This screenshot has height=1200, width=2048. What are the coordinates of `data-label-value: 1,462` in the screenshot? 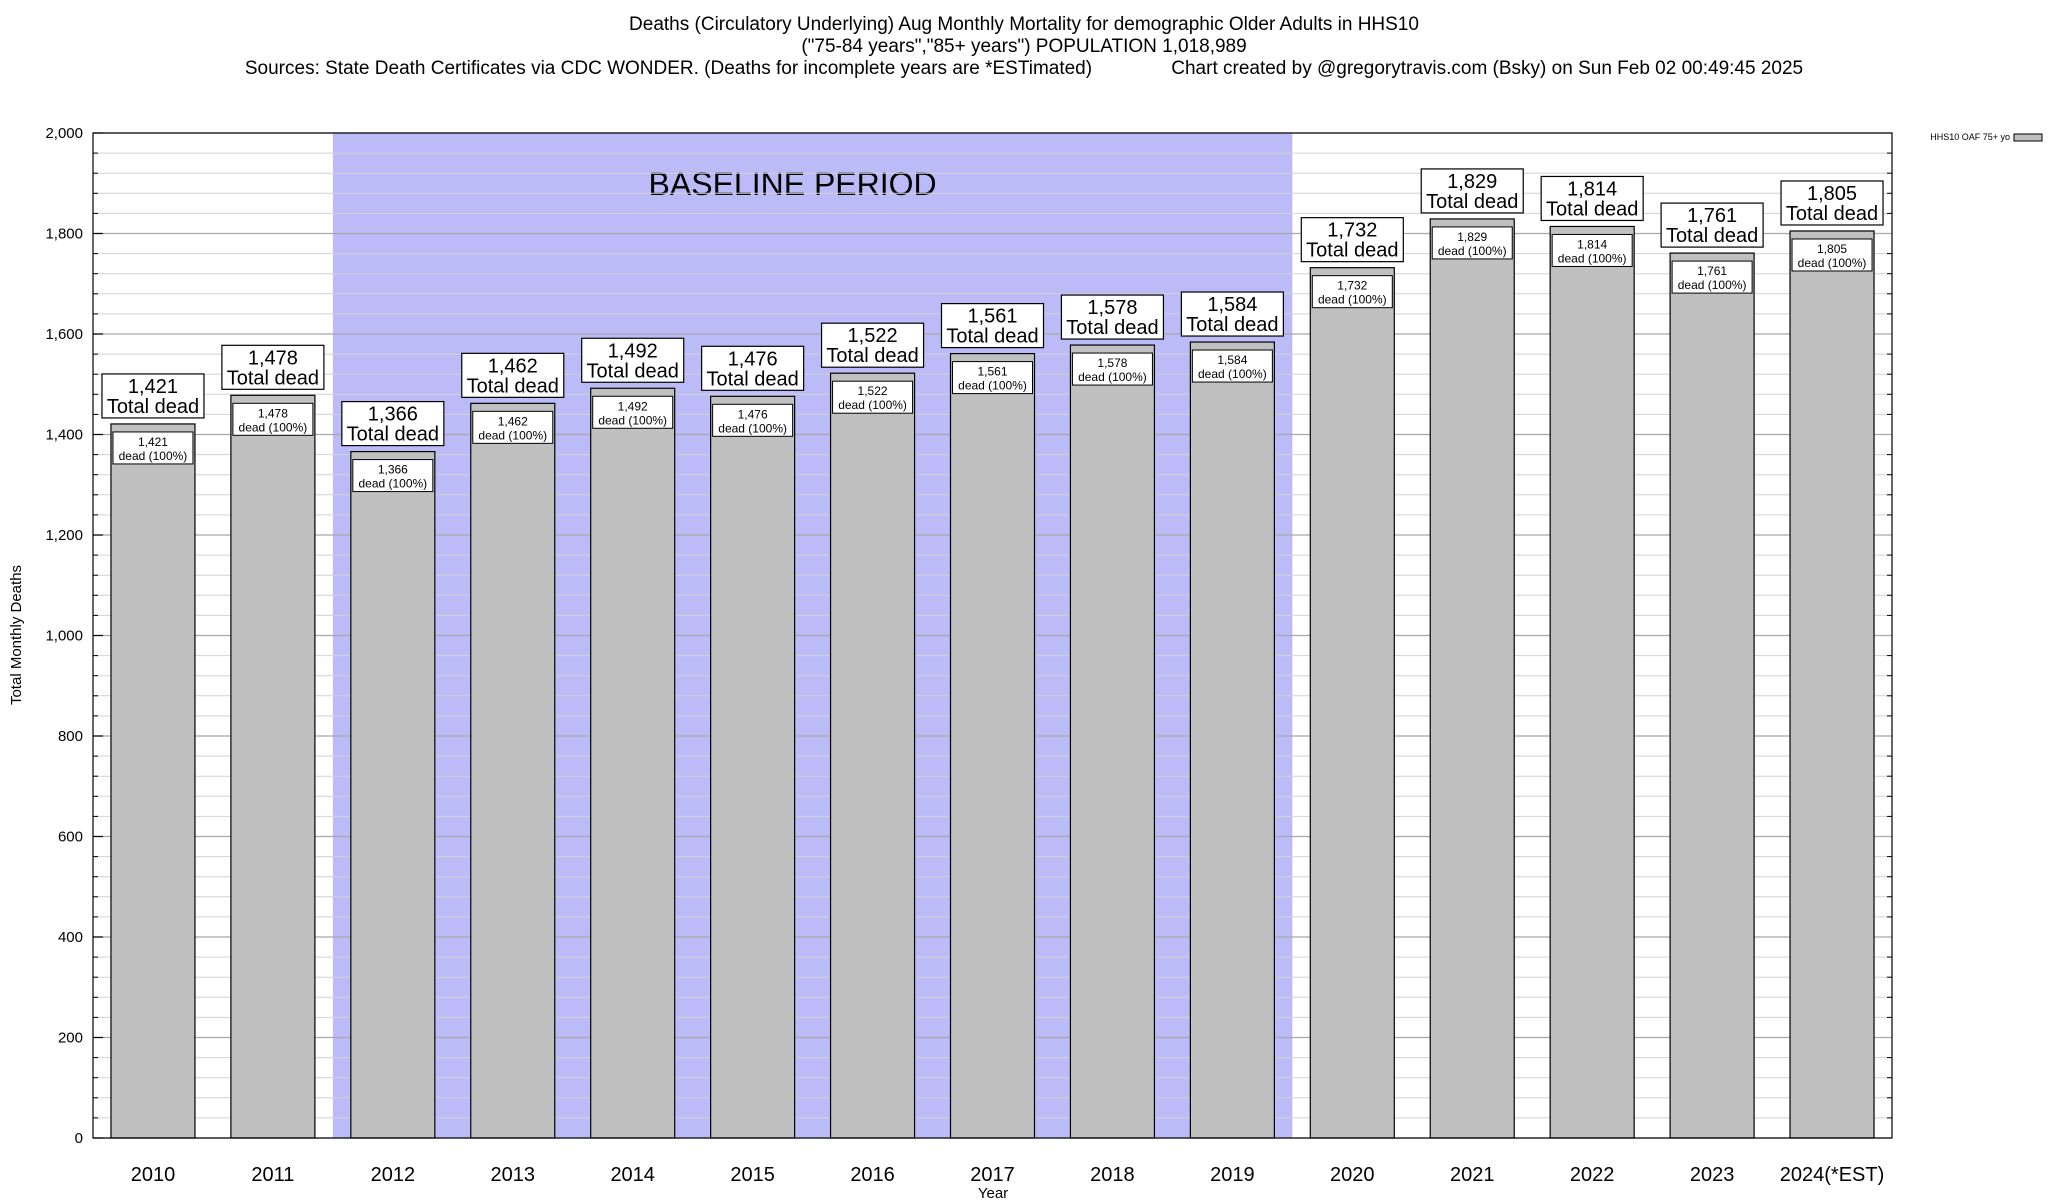 It's located at (513, 366).